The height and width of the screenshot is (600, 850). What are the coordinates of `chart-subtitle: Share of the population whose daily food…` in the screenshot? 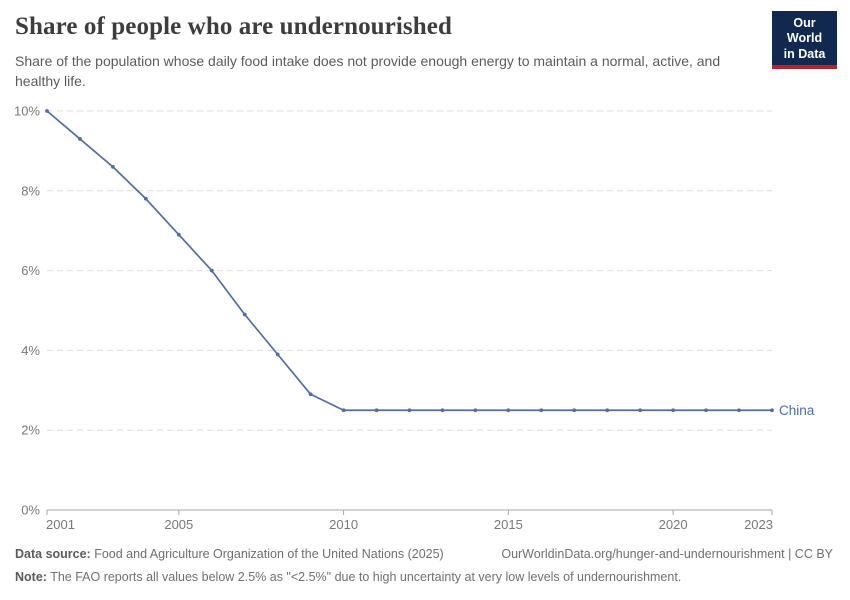 It's located at (368, 71).